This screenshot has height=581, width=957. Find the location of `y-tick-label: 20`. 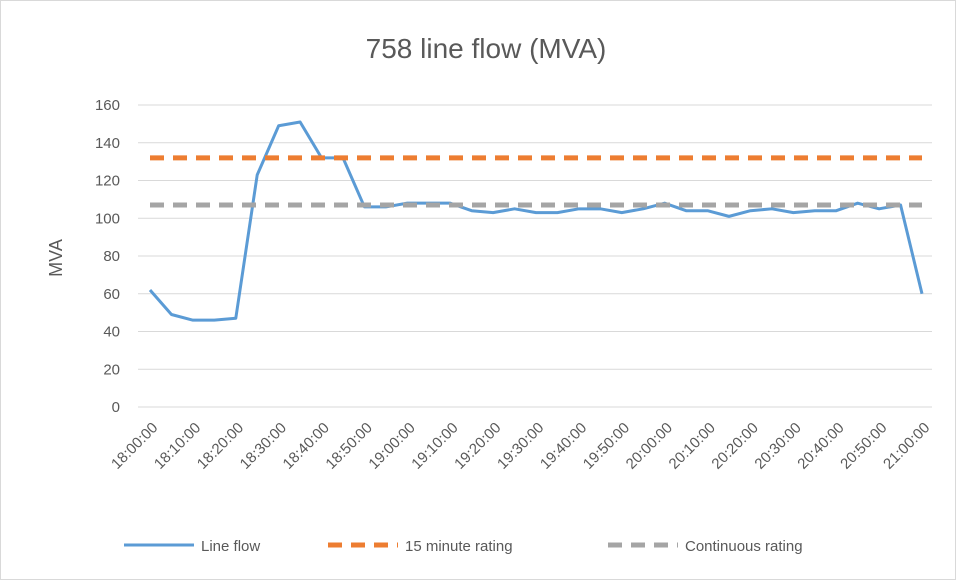

y-tick-label: 20 is located at coordinates (111, 369).